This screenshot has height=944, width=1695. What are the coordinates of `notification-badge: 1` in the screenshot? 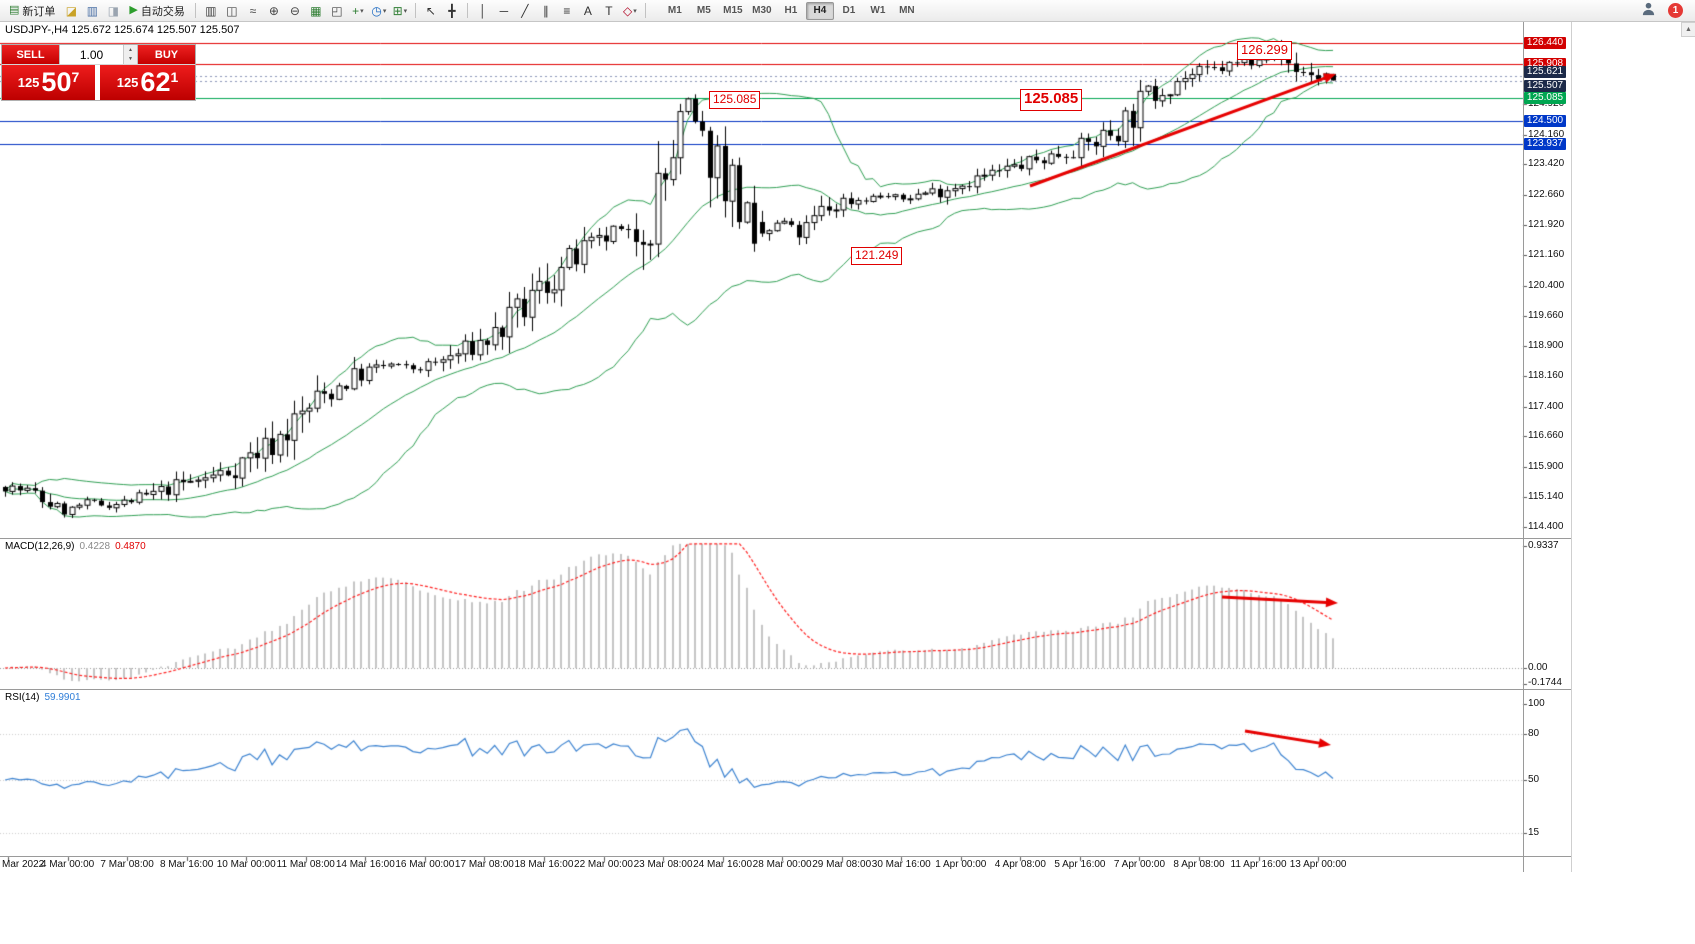 It's located at (1675, 10).